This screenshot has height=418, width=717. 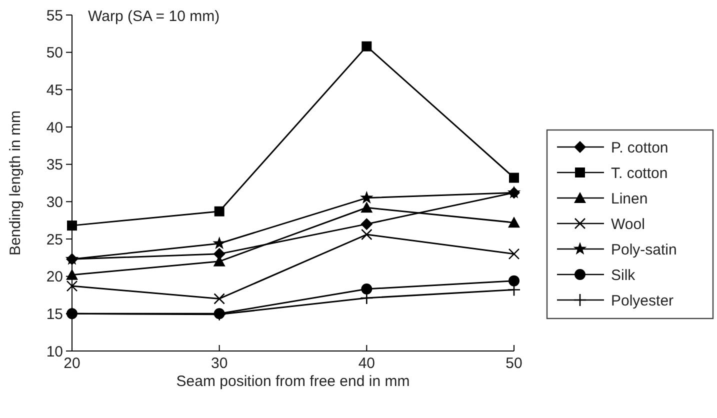 What do you see at coordinates (639, 147) in the screenshot?
I see `legend-label: P. cotton` at bounding box center [639, 147].